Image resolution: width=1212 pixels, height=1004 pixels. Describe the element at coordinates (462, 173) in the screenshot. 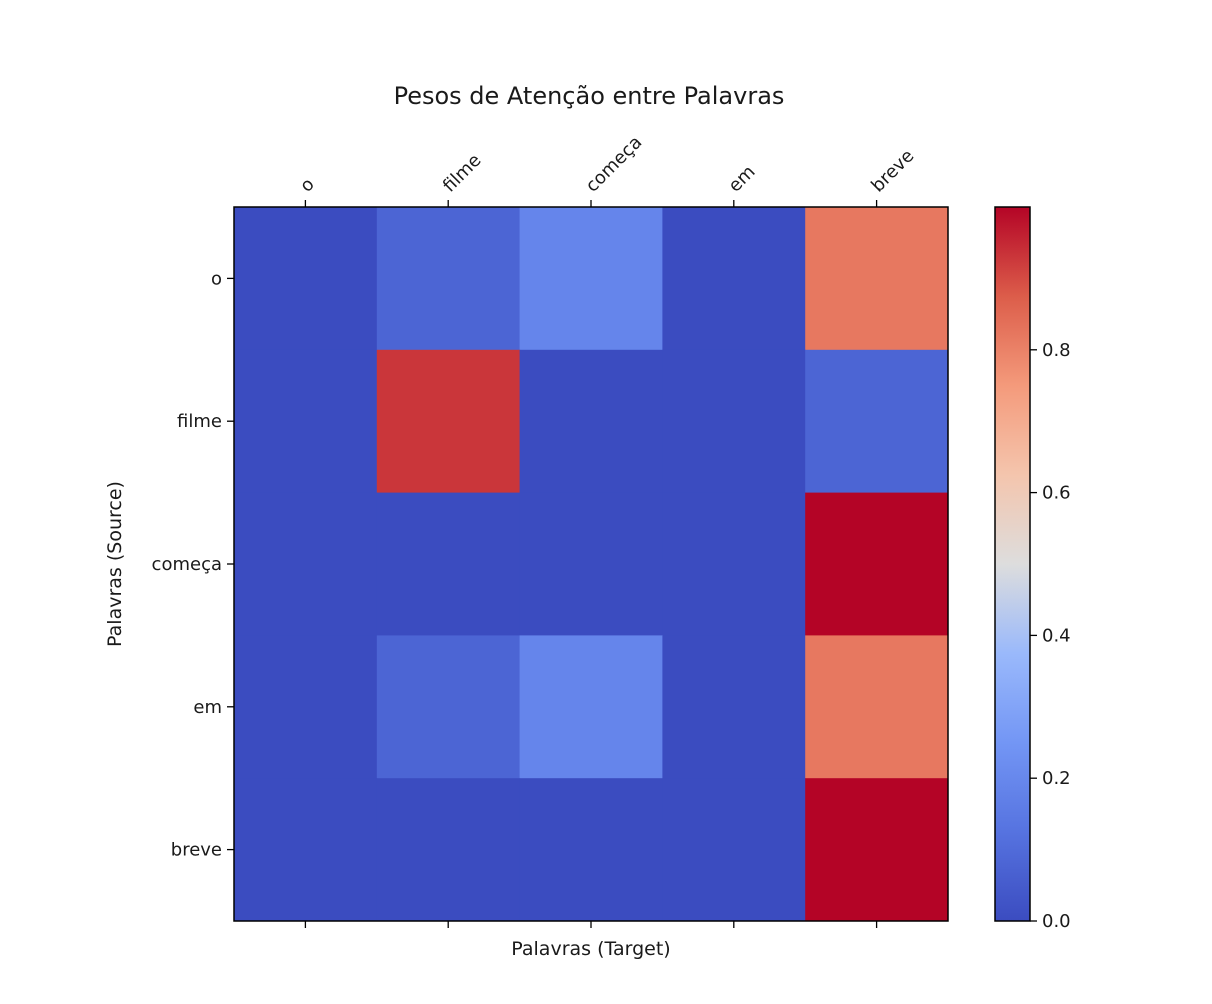

I see `x-tick-label: filme` at that location.